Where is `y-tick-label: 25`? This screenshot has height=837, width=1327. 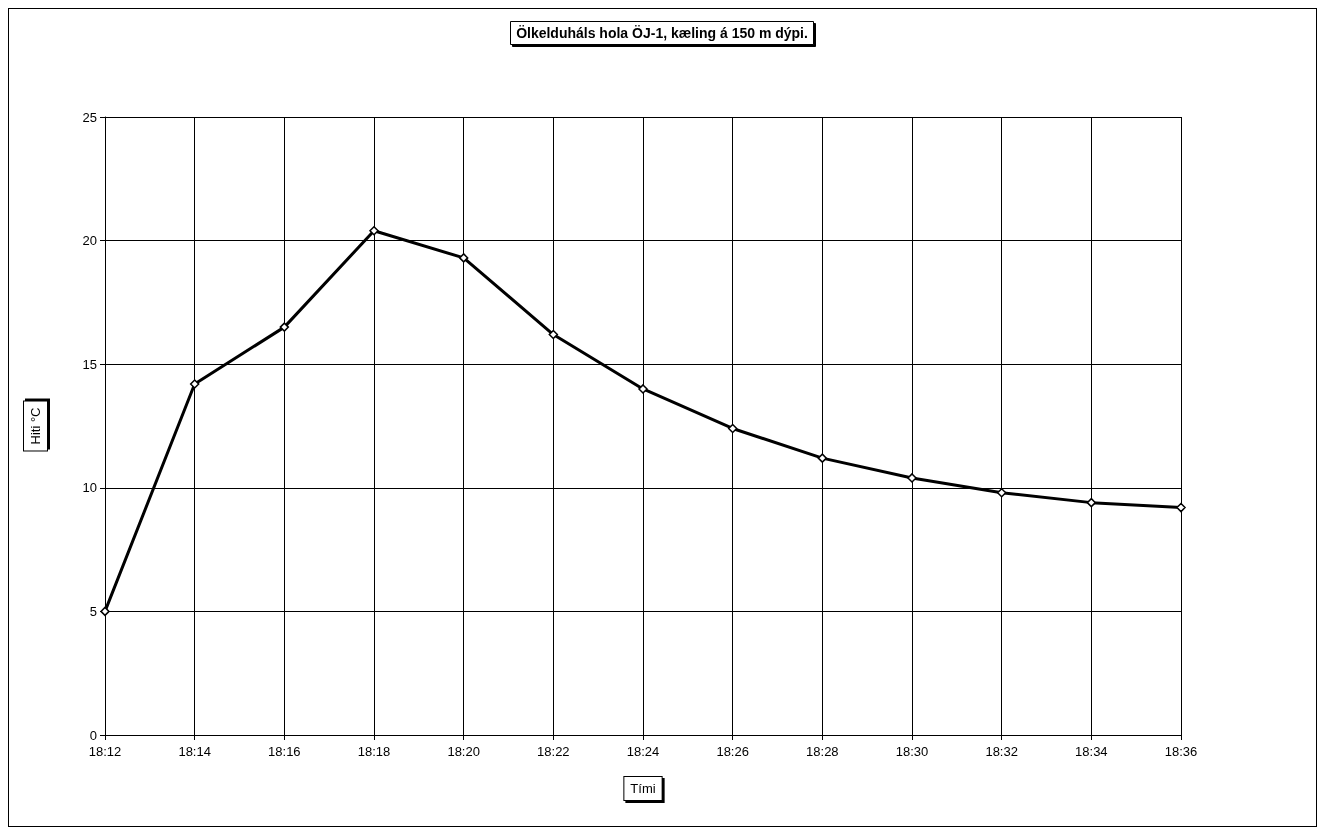 y-tick-label: 25 is located at coordinates (89, 117).